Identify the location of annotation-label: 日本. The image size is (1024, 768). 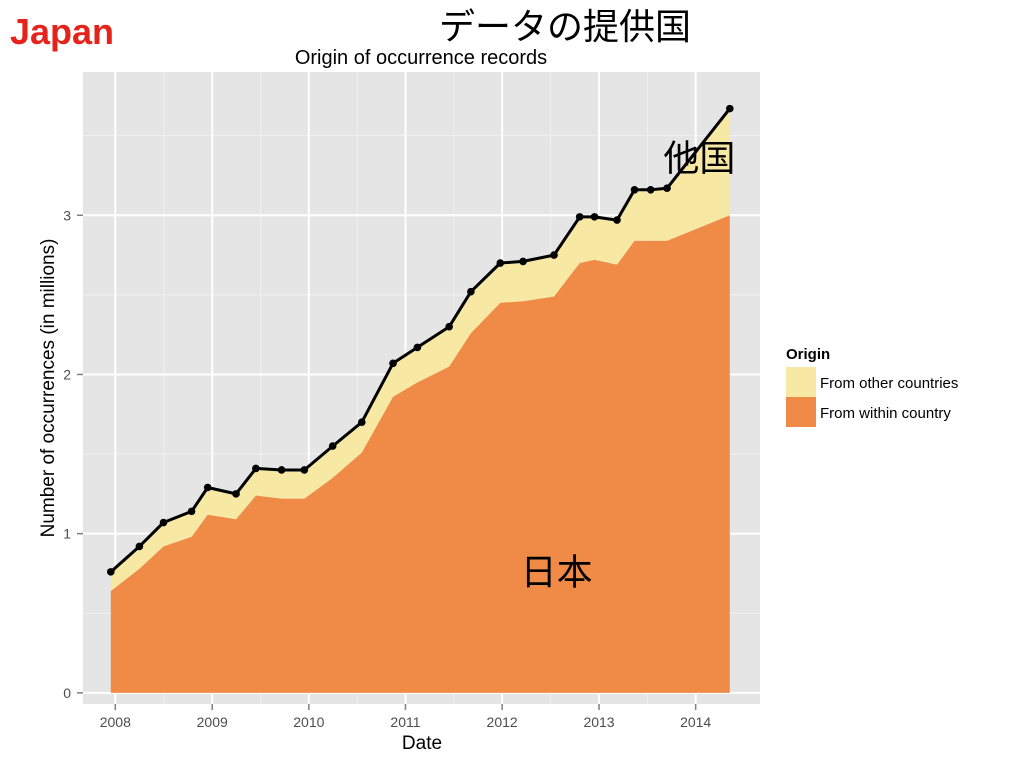
(557, 573).